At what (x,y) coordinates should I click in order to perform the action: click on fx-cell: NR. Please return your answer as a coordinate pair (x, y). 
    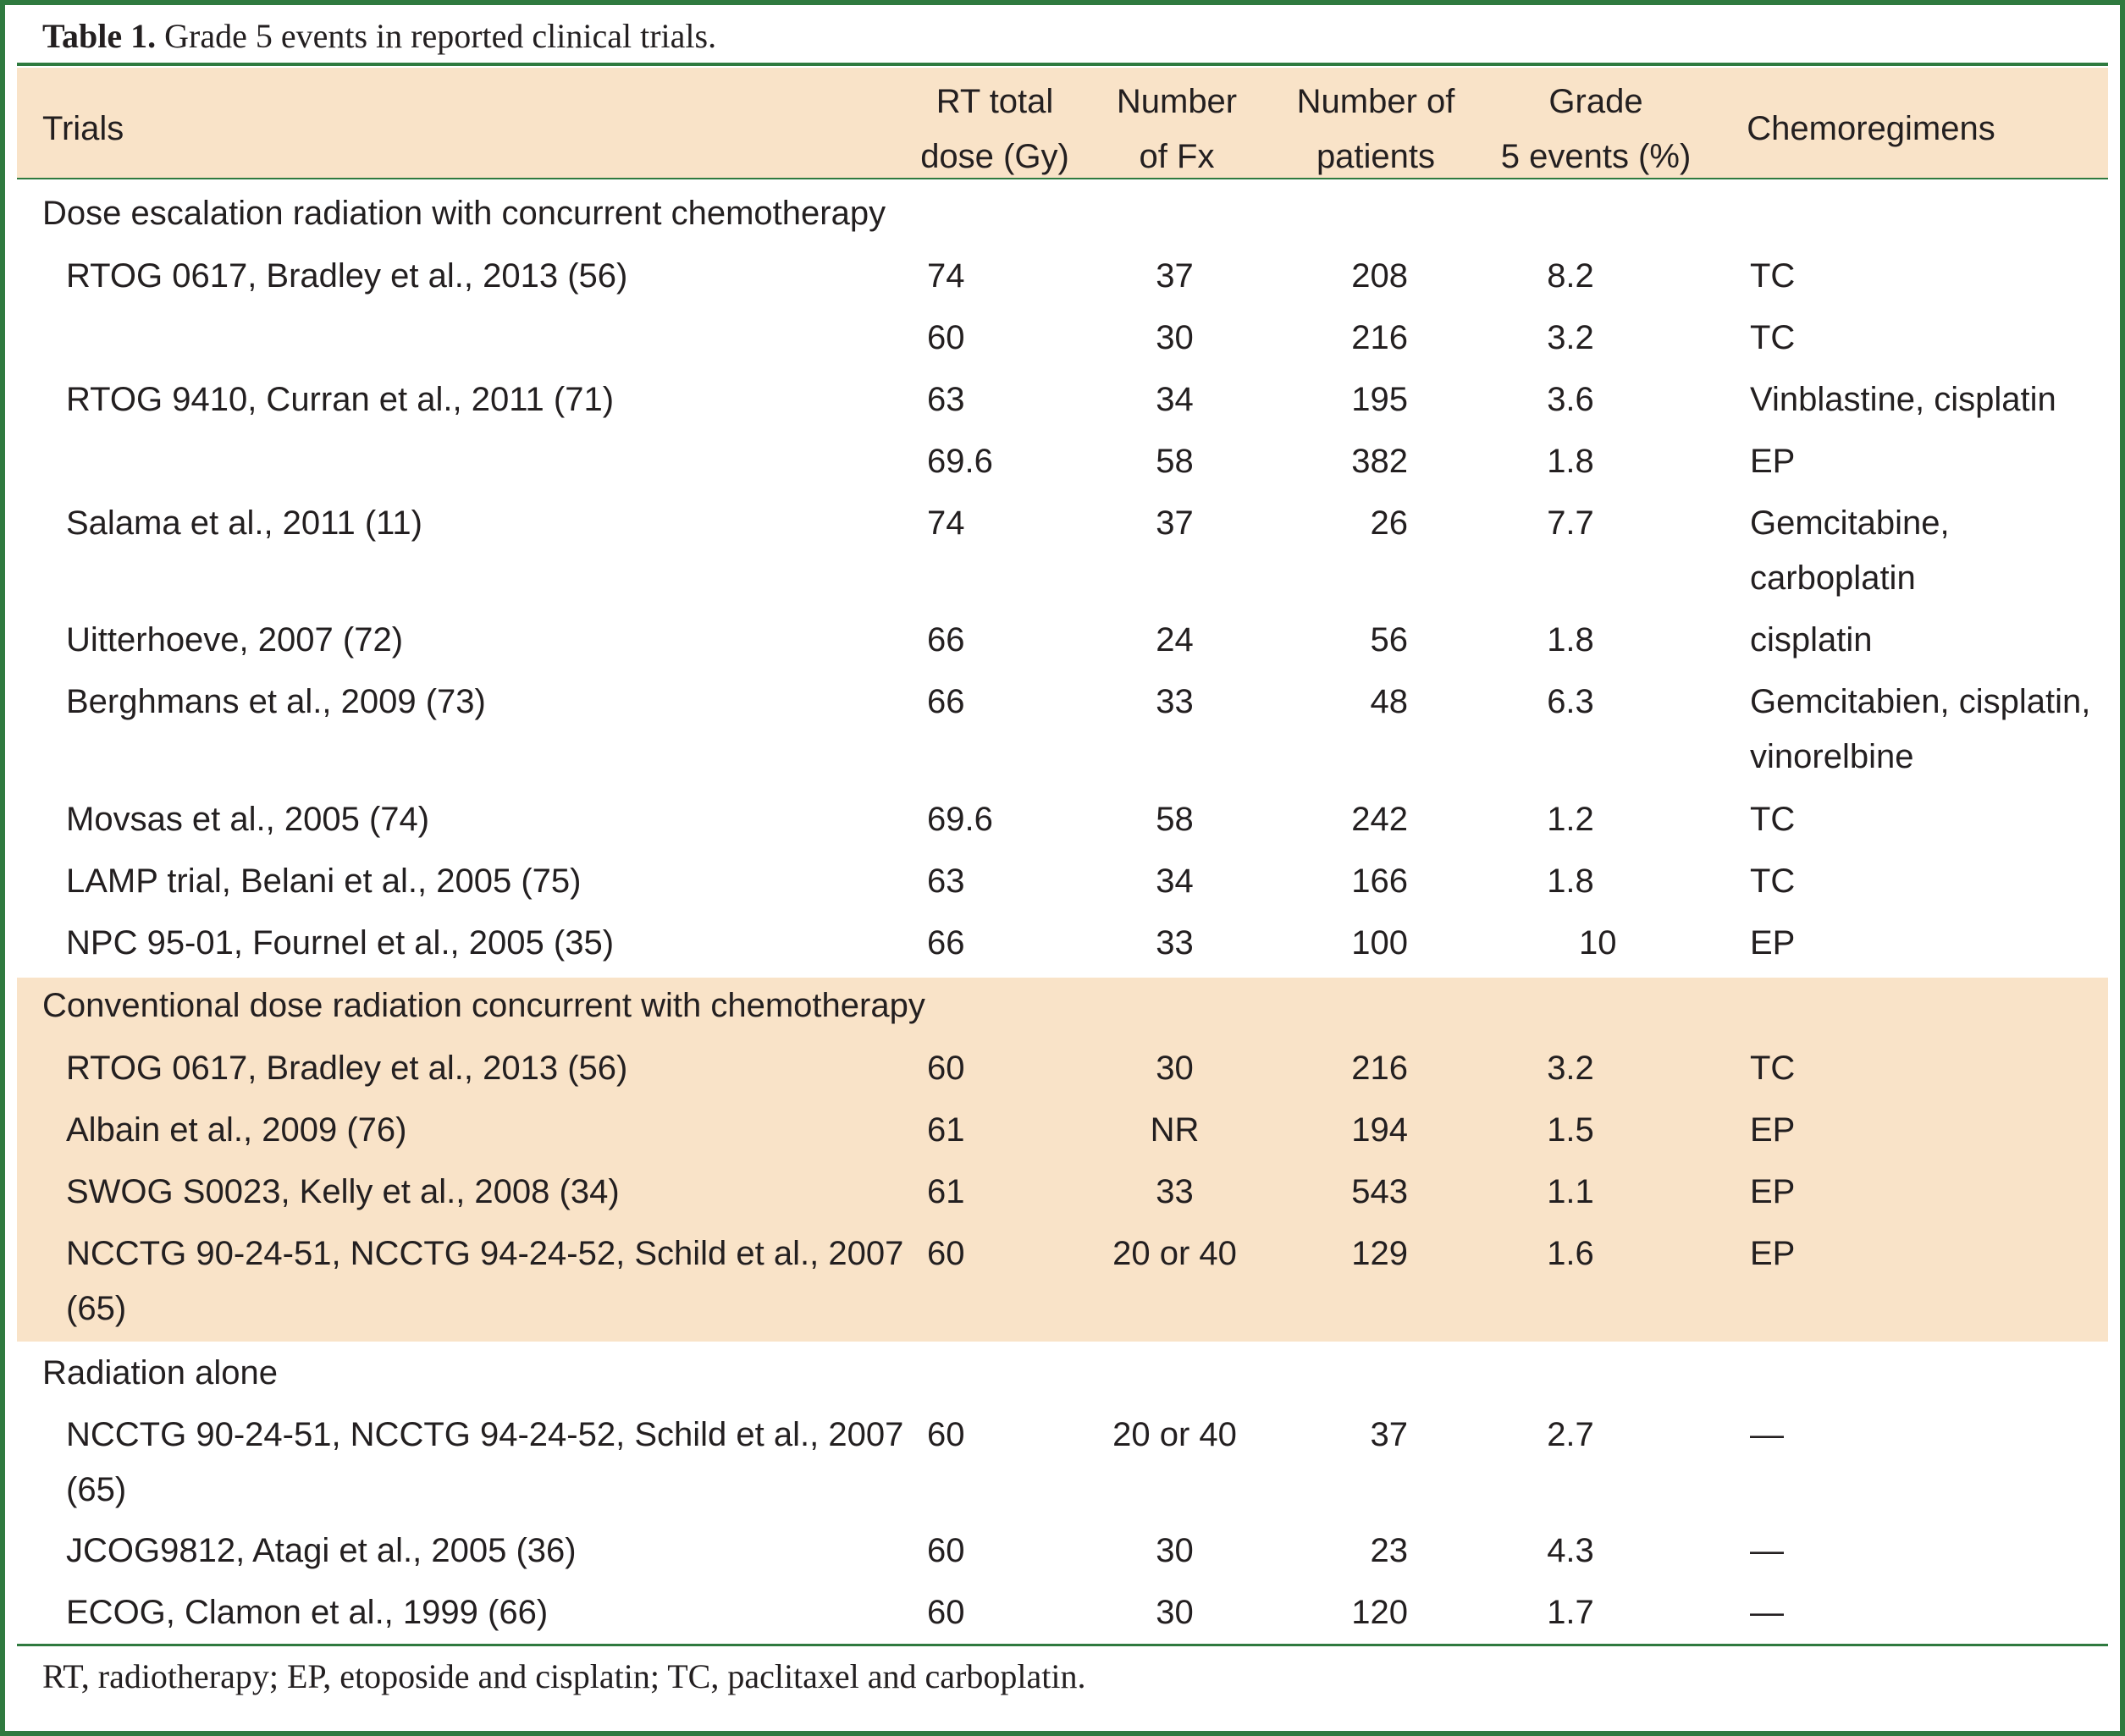
    Looking at the image, I should click on (1175, 1130).